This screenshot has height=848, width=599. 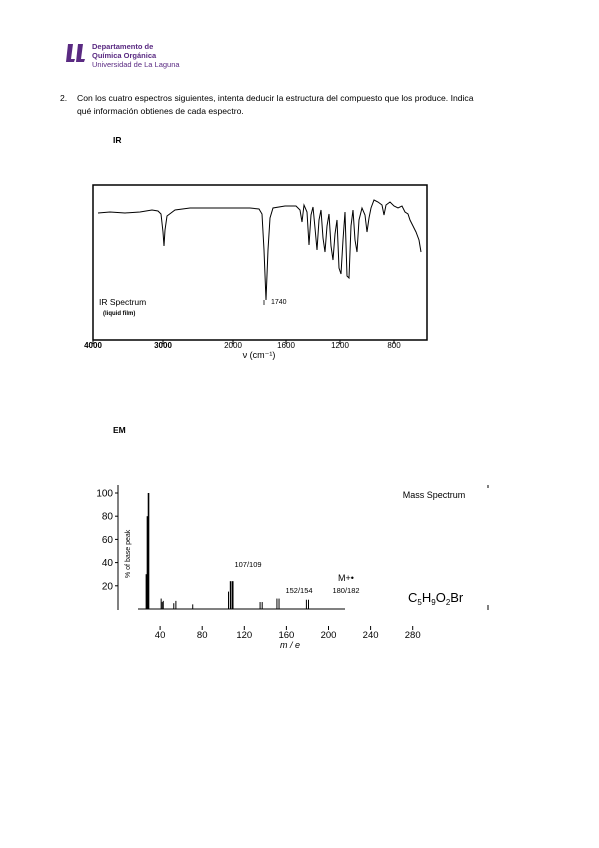 I want to click on ms-x-ticks: 40 80 120 160 200 240 280, so click(x=288, y=633).